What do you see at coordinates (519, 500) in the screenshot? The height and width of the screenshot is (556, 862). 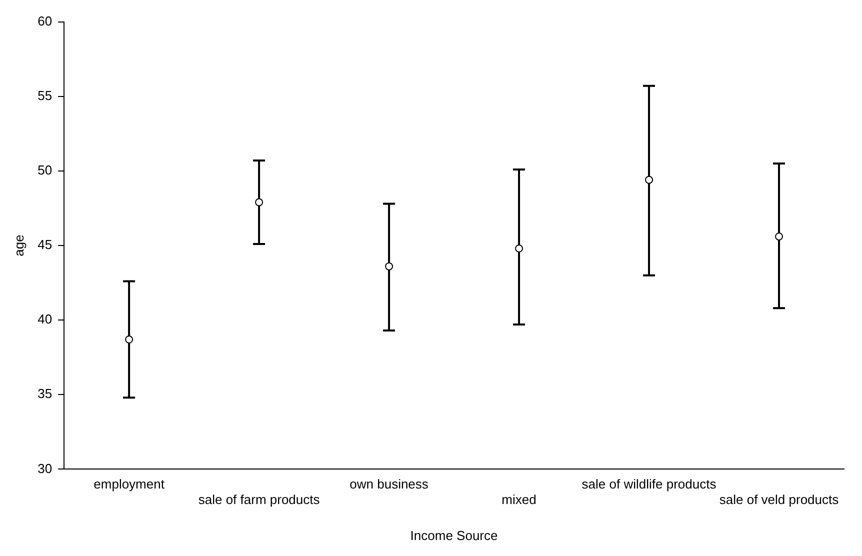 I see `x-tick-label: mixed` at bounding box center [519, 500].